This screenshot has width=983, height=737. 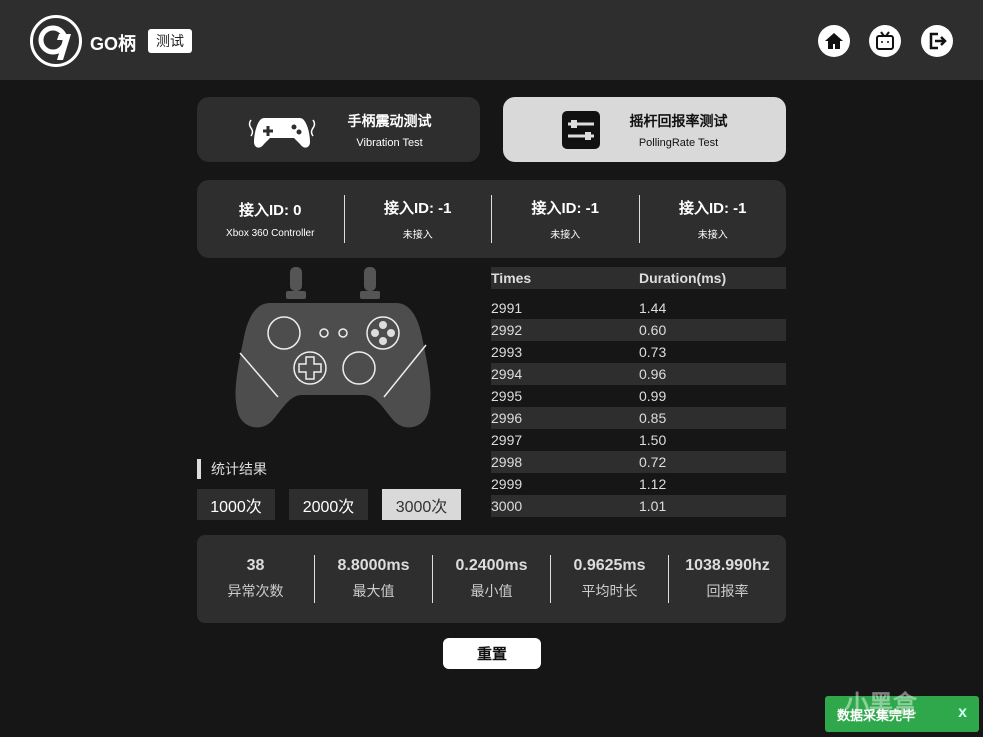 What do you see at coordinates (236, 504) in the screenshot?
I see `count-1000-button: 1000次` at bounding box center [236, 504].